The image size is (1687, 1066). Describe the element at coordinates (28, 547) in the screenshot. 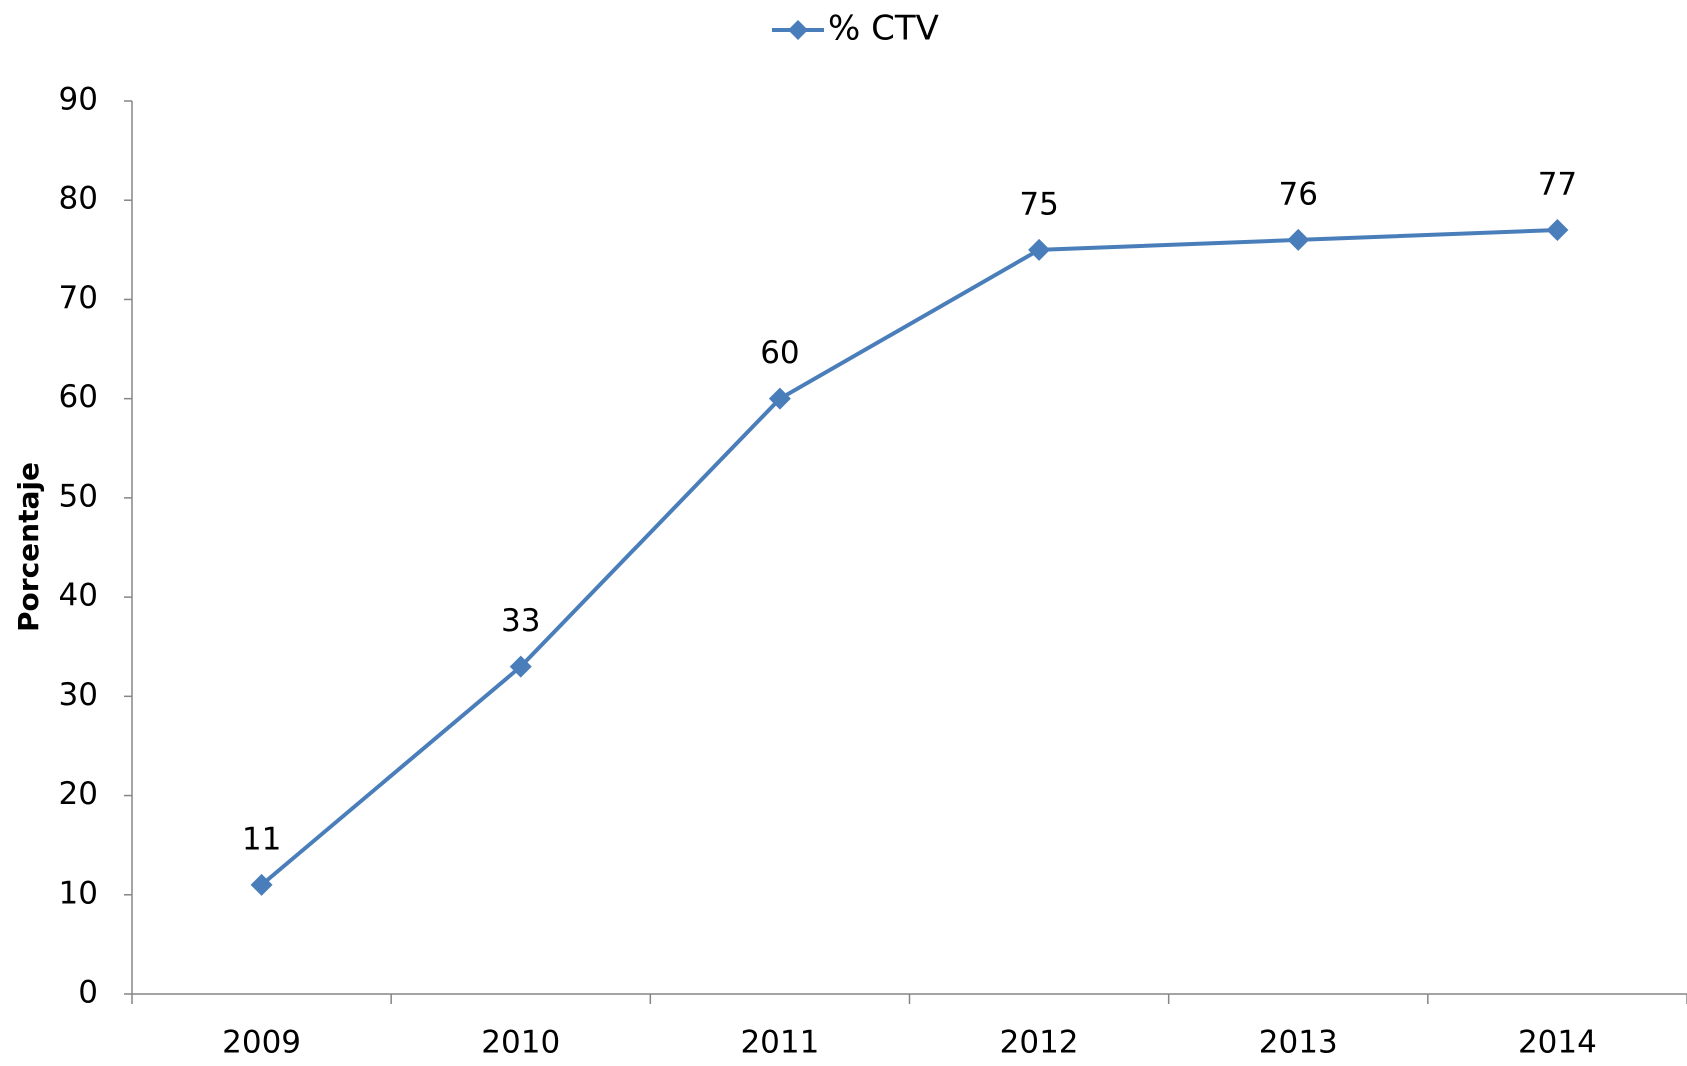

I see `y-axis-label: Porcentaje` at that location.